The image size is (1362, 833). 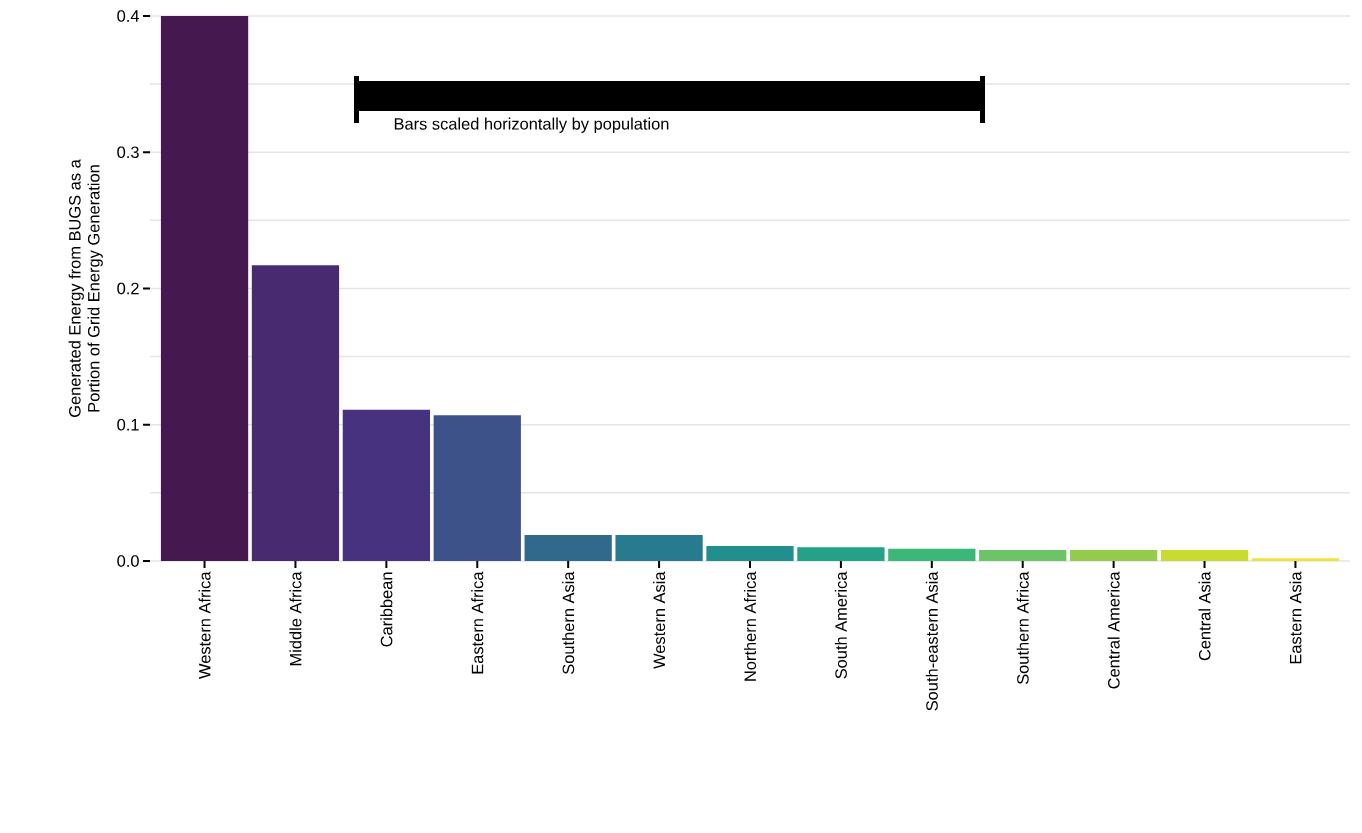 What do you see at coordinates (128, 152) in the screenshot?
I see `y-tick-label: 0.3` at bounding box center [128, 152].